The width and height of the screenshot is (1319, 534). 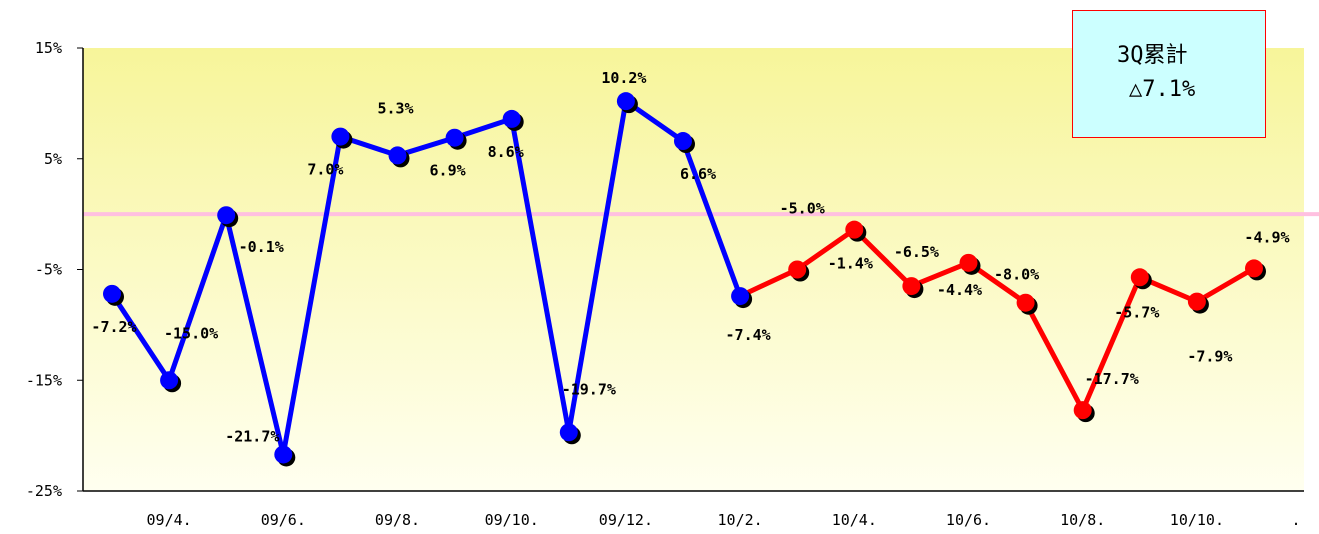 I want to click on data-label: 8.6%, so click(x=506, y=152).